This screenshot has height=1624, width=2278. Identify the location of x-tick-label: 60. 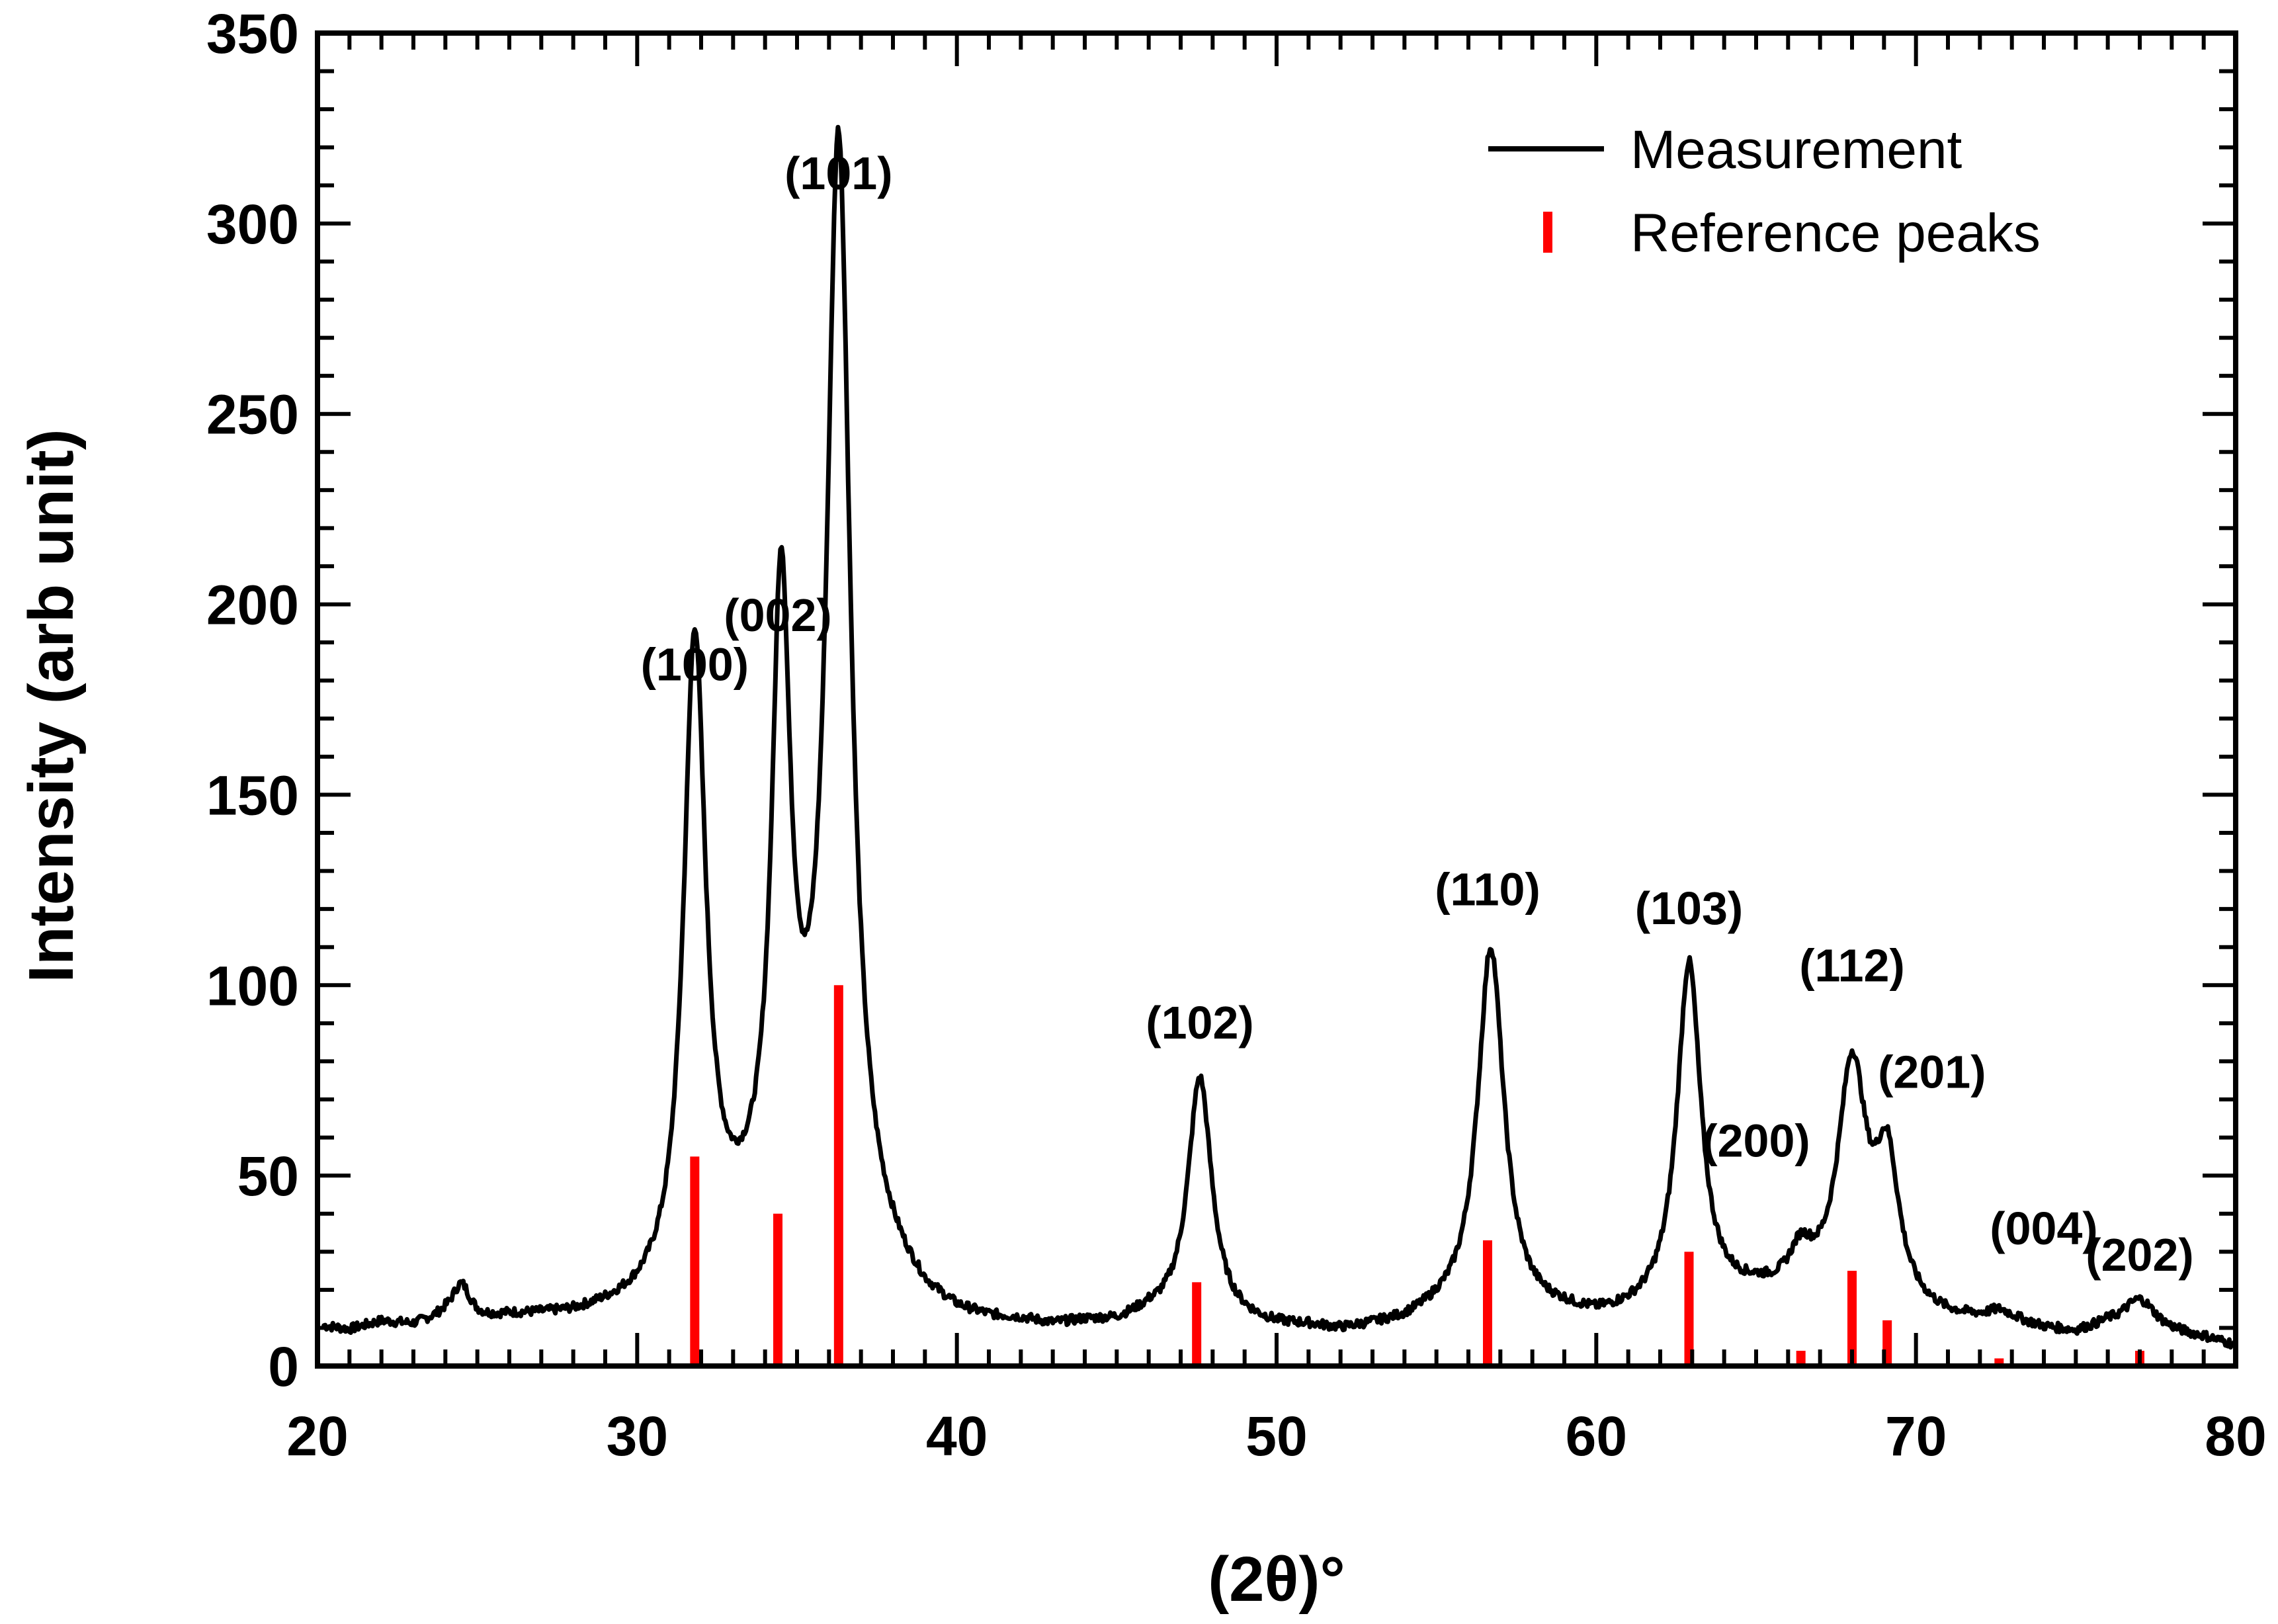
(1597, 1436).